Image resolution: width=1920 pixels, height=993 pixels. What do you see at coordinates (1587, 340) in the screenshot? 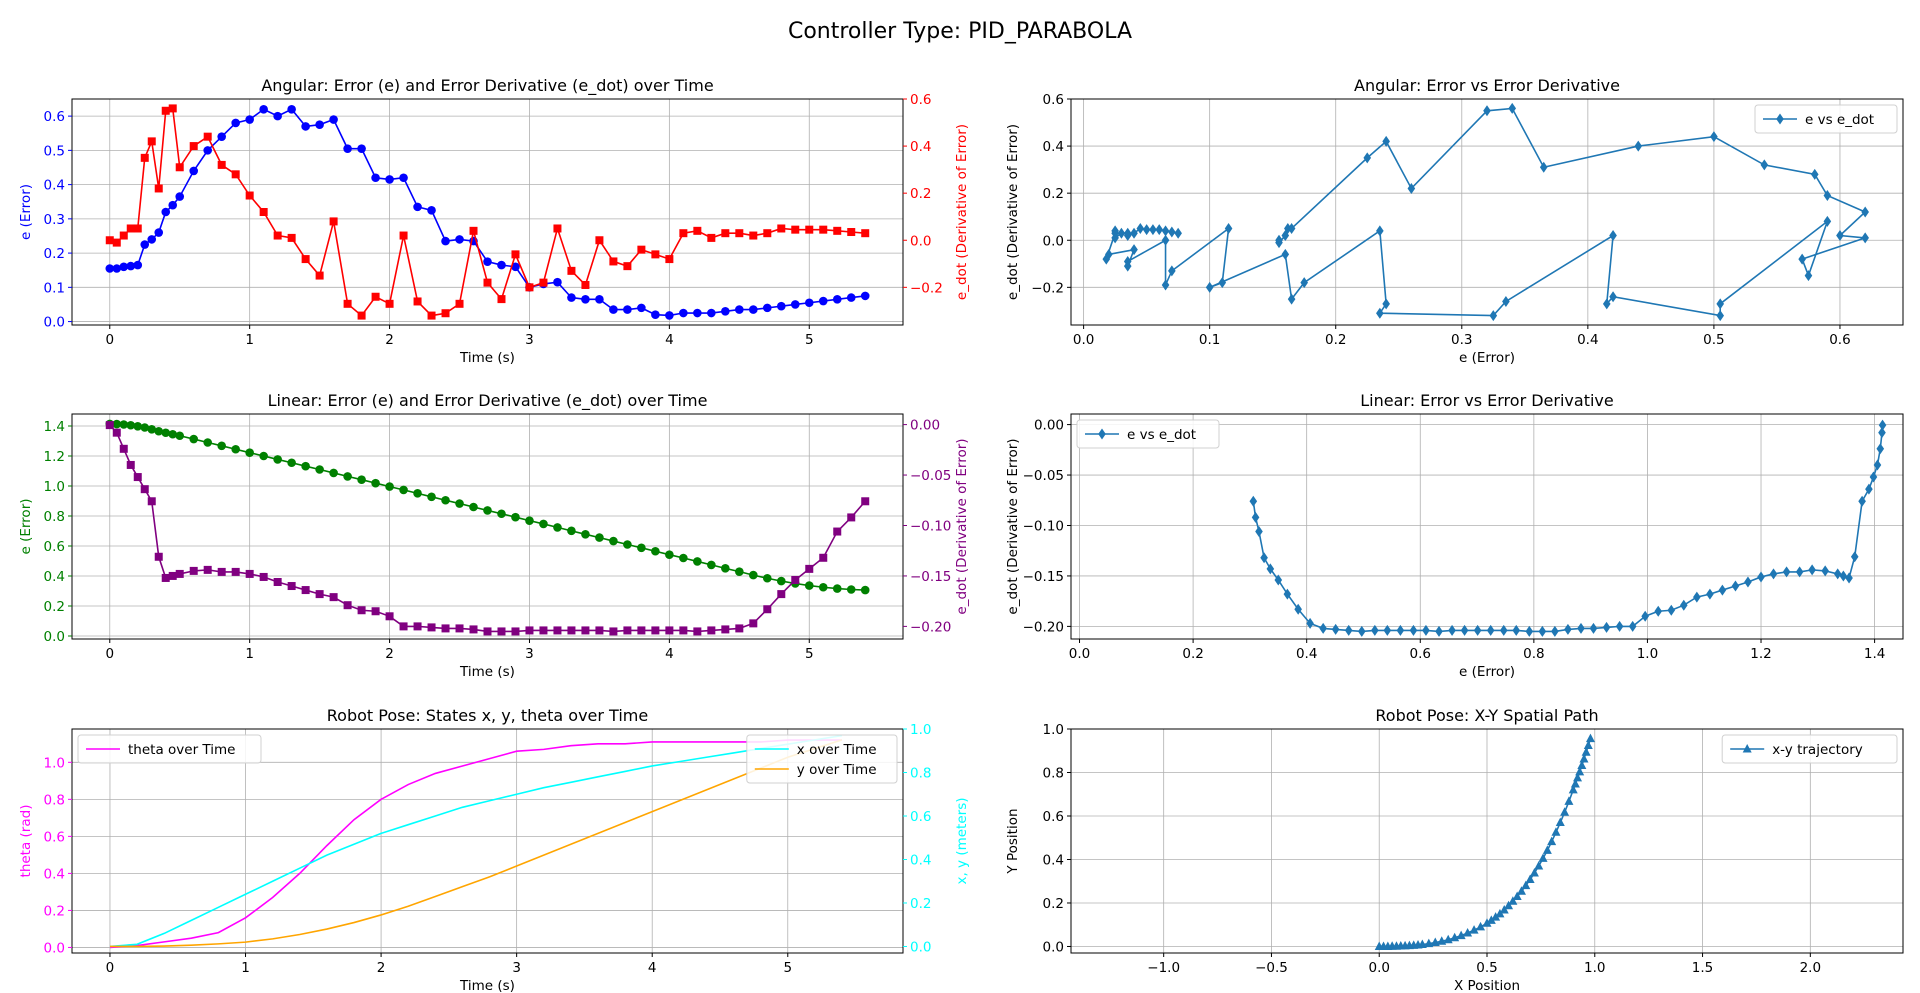
I see `x-tick-label: 0.4` at bounding box center [1587, 340].